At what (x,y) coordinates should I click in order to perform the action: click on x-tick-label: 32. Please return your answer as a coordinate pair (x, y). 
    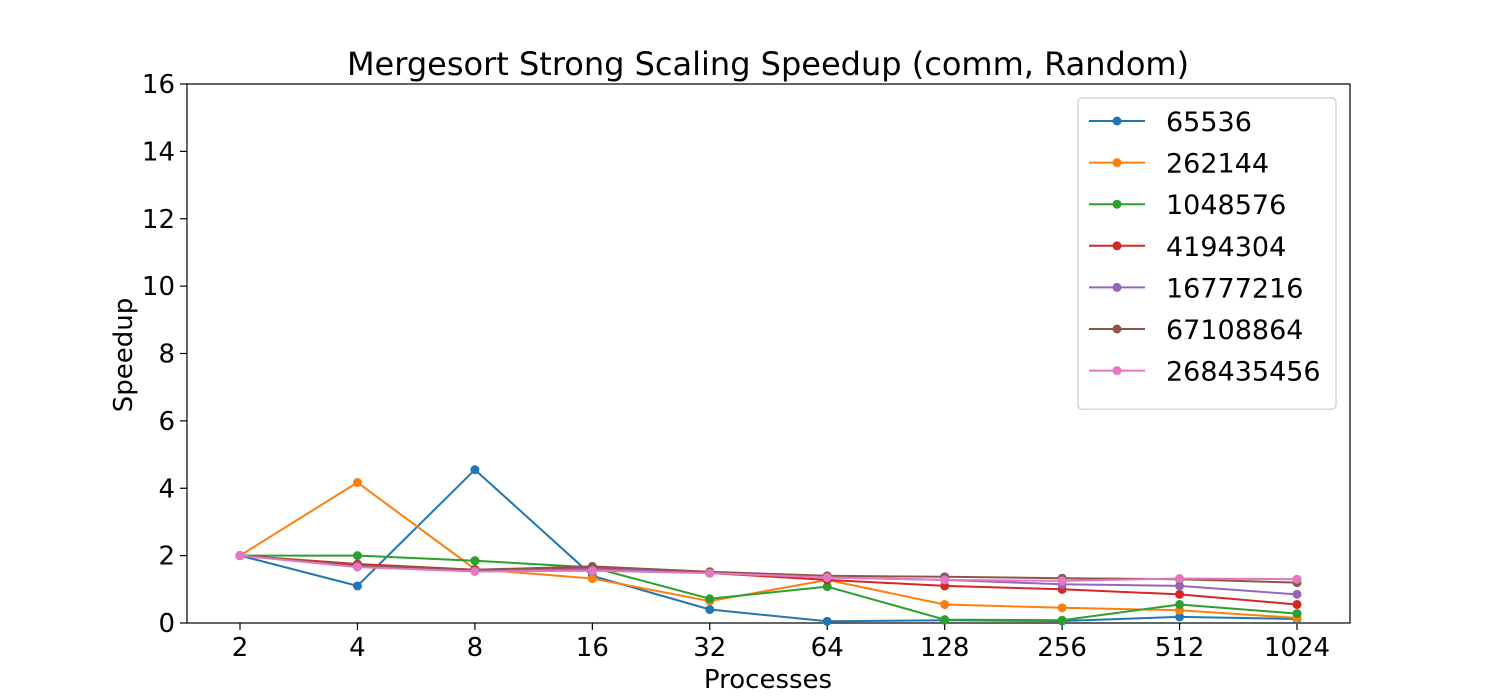
    Looking at the image, I should click on (709, 648).